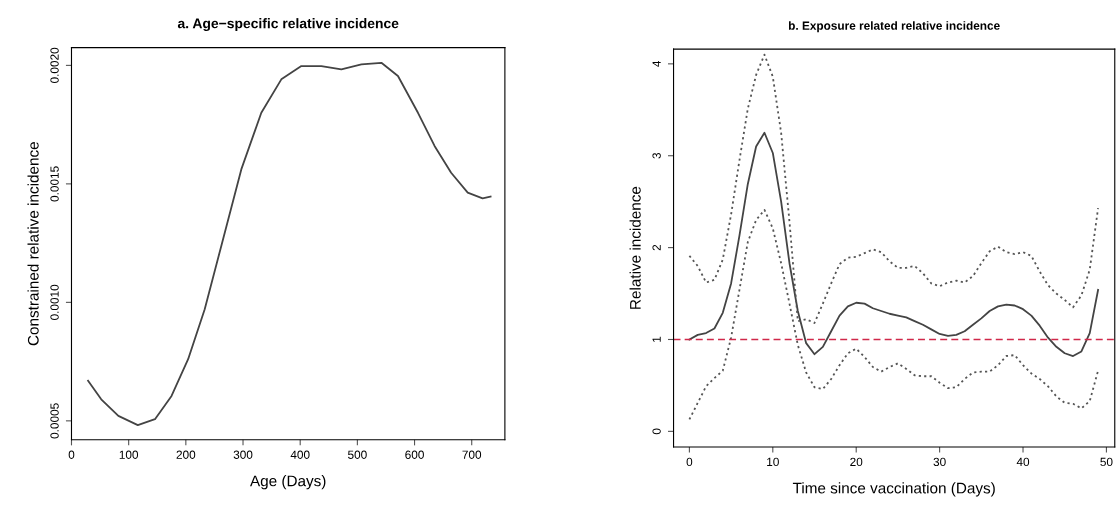 Image resolution: width=1117 pixels, height=512 pixels. I want to click on x-tick-label: 20, so click(856, 462).